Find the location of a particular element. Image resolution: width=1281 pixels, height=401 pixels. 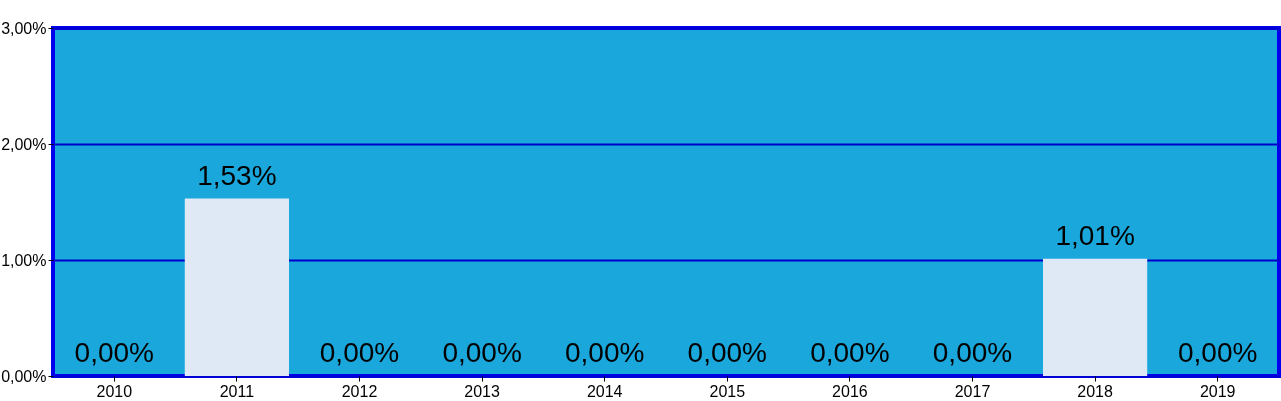

x-tick-label: 2011 is located at coordinates (237, 391).